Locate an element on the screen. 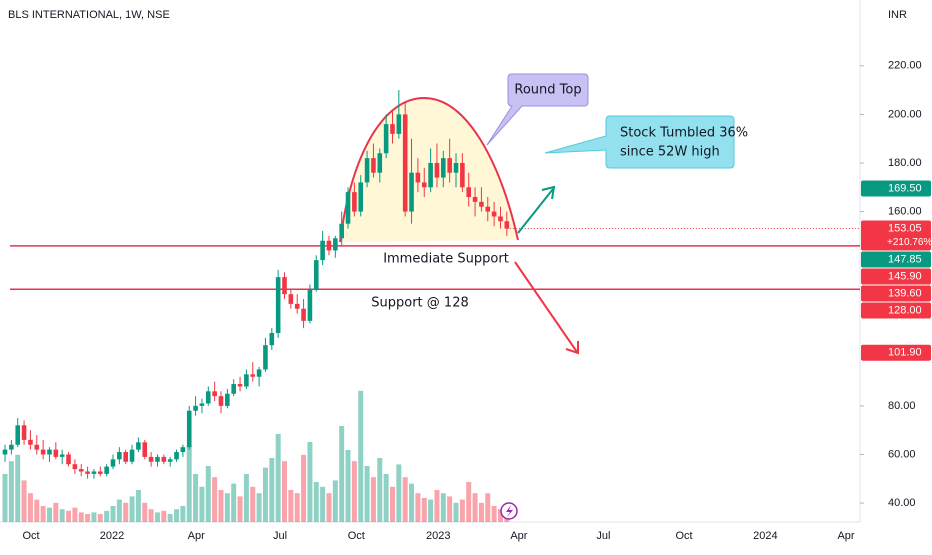  price-tag-label: 147.85 is located at coordinates (905, 259).